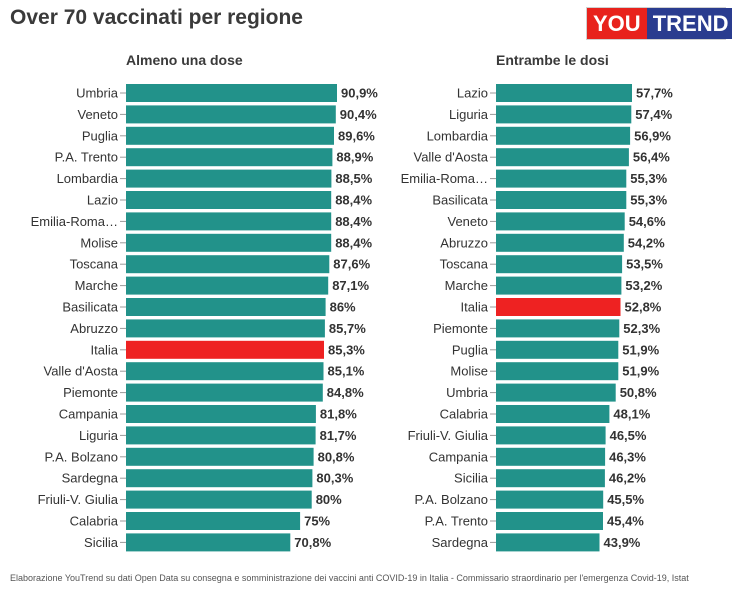 The width and height of the screenshot is (732, 599). What do you see at coordinates (631, 414) in the screenshot?
I see `value-label: 48,1%` at bounding box center [631, 414].